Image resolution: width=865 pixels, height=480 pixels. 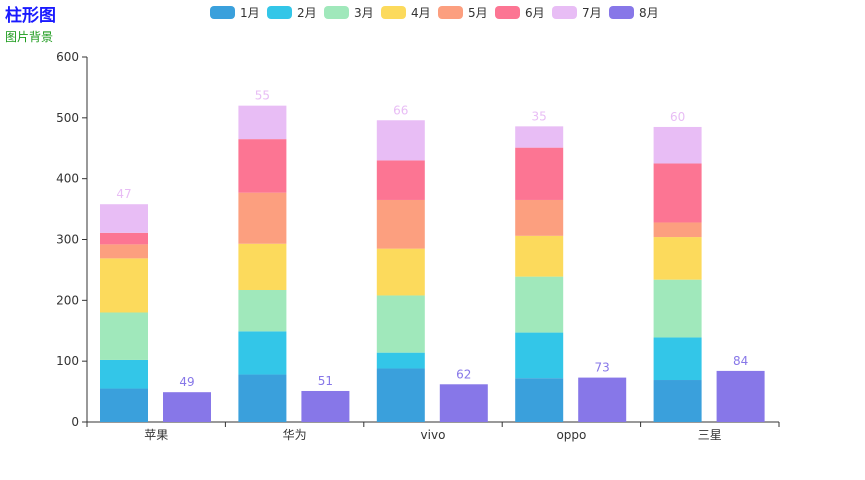 I want to click on data-label: 49, so click(x=186, y=382).